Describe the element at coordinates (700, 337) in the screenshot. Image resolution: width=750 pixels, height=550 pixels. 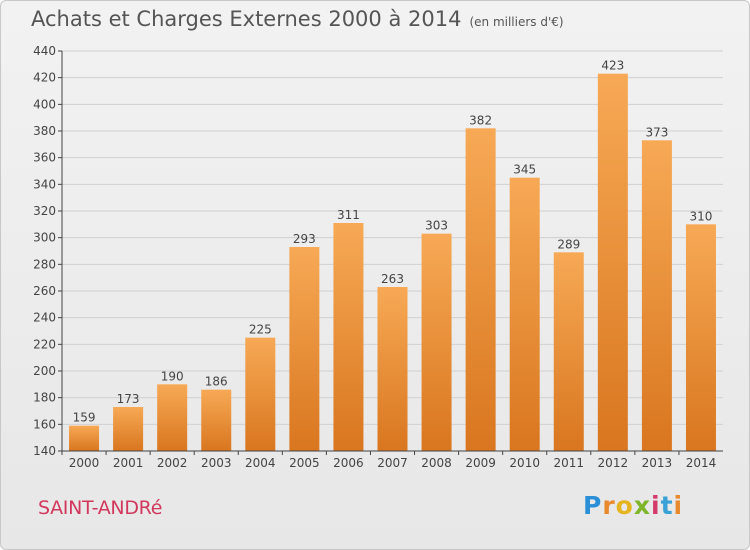
I see `bar-2014` at that location.